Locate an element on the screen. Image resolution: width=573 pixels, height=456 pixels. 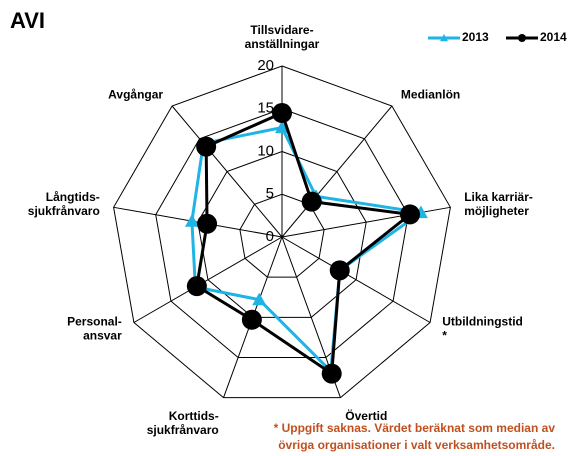
category-label: Utbildningstid is located at coordinates (482, 322).